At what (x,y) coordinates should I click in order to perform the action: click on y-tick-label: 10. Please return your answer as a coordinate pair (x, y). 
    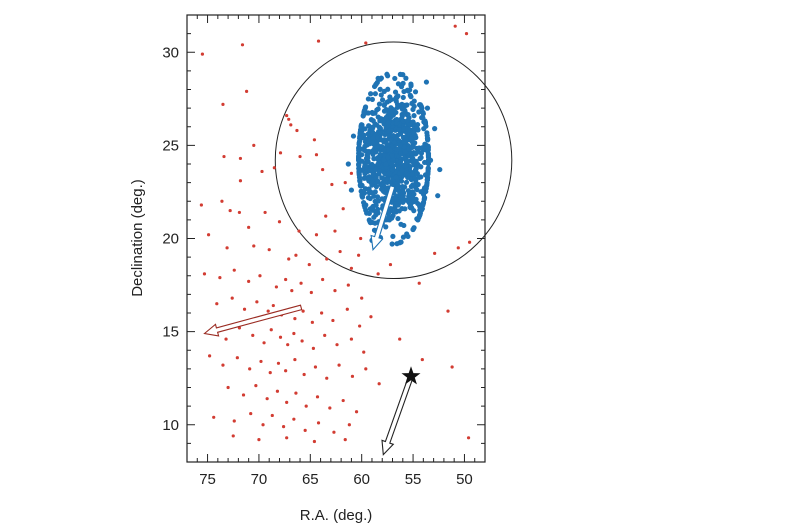
    Looking at the image, I should click on (170, 425).